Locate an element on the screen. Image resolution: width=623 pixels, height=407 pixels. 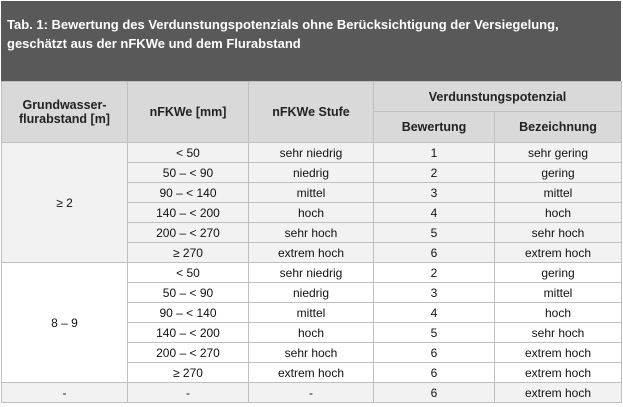
table-cell: 1 is located at coordinates (434, 152).